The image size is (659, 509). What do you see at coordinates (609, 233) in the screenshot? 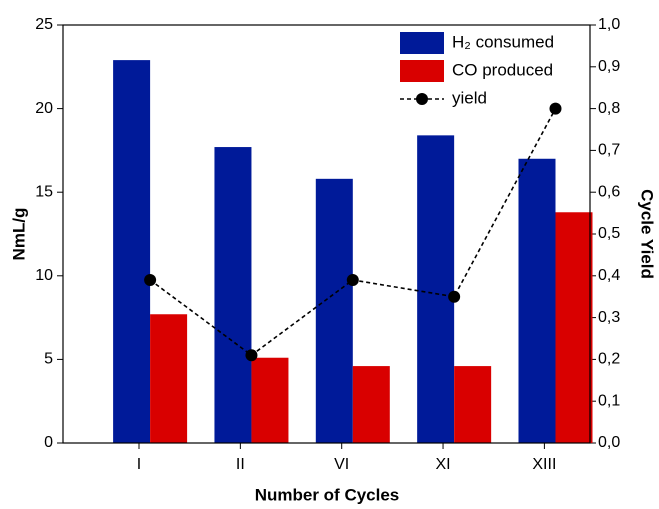
I see `y2-tick-label: 0,5` at bounding box center [609, 233].